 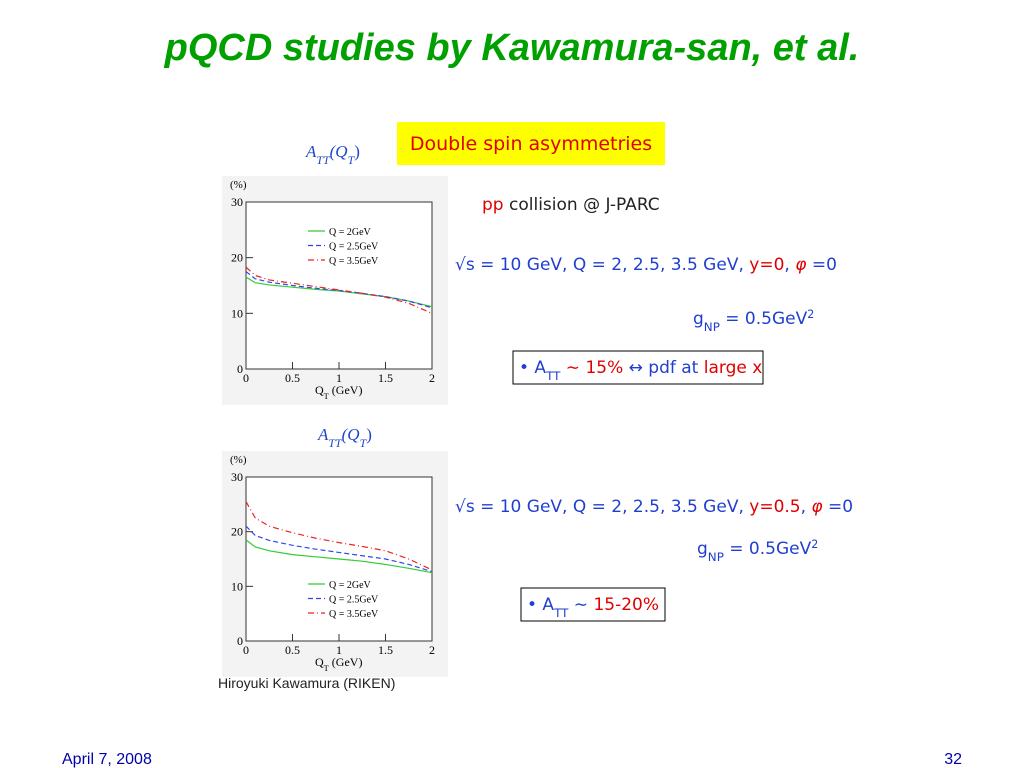 I want to click on kinematics-part: y=0.5, so click(x=774, y=507).